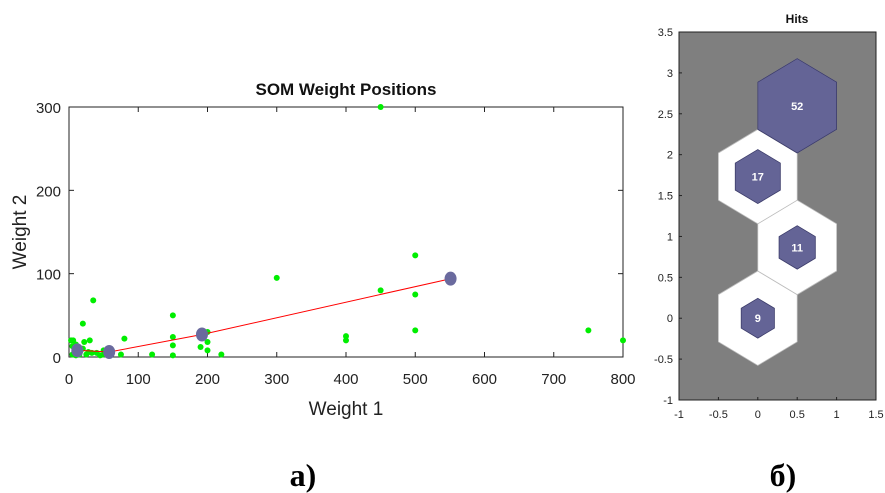  What do you see at coordinates (670, 156) in the screenshot?
I see `hits-y-tick-label: 2` at bounding box center [670, 156].